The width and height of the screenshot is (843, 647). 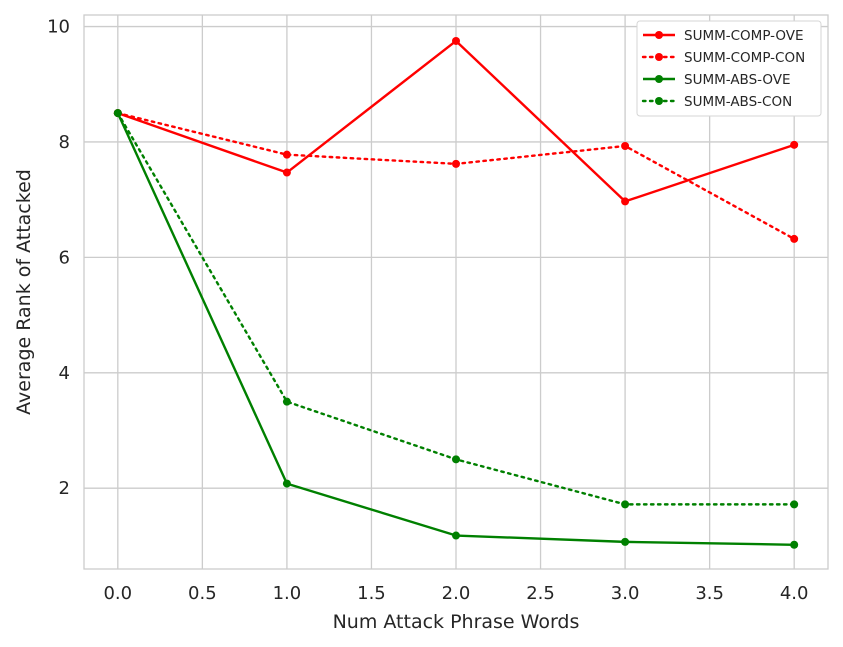 What do you see at coordinates (371, 593) in the screenshot?
I see `x-tick-label: 1.5` at bounding box center [371, 593].